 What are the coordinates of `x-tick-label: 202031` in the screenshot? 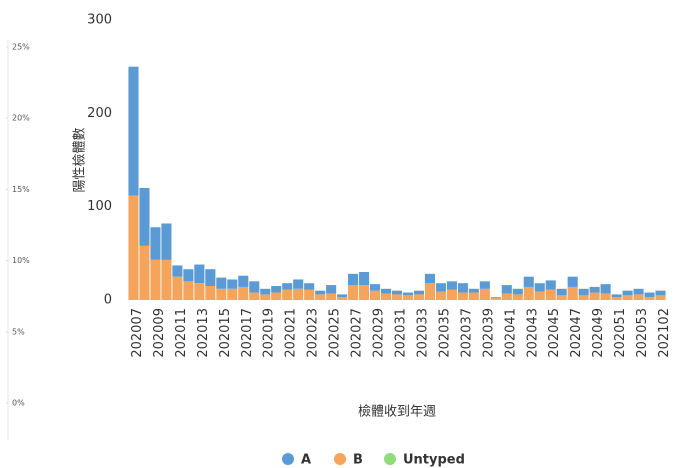 It's located at (401, 333).